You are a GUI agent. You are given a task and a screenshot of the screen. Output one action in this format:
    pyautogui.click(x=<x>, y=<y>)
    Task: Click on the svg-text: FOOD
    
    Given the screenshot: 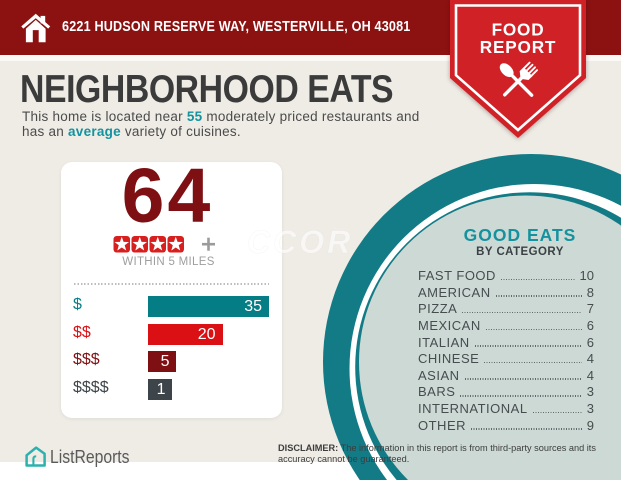 What is the action you would take?
    pyautogui.click(x=518, y=29)
    